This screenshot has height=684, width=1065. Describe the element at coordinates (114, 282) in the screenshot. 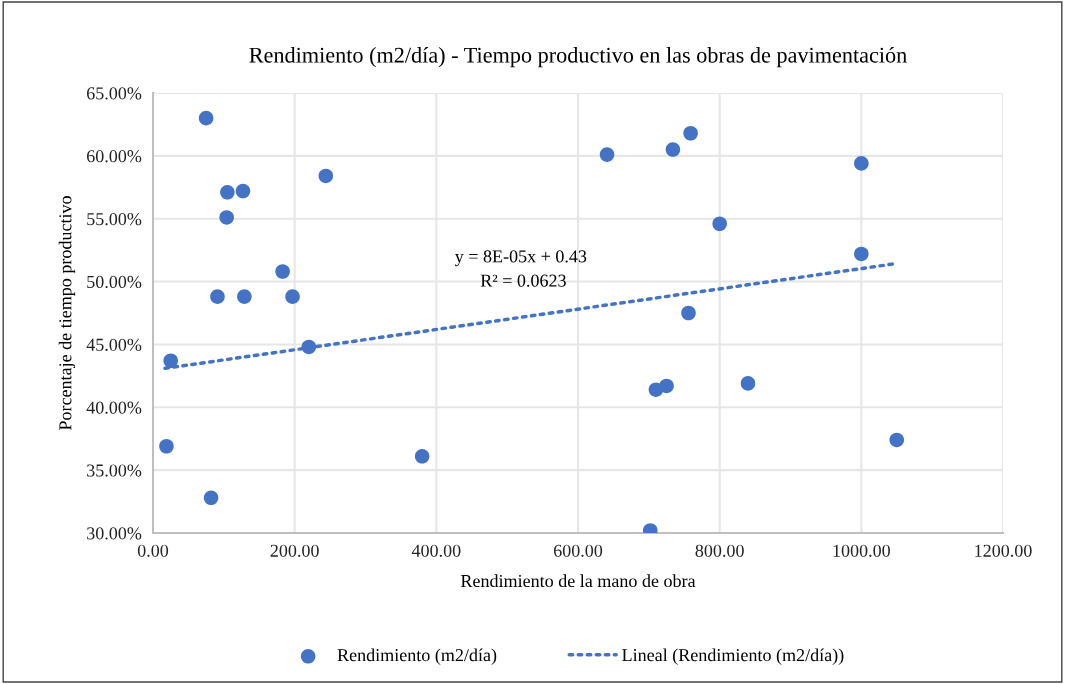

I see `y-tick-label: 50.00%` at that location.